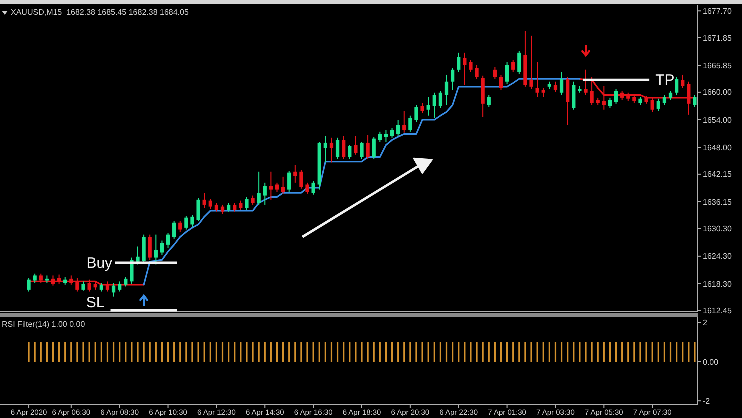 This screenshot has height=418, width=742. Describe the element at coordinates (717, 257) in the screenshot. I see `y-tick-label: 1624.30` at that location.